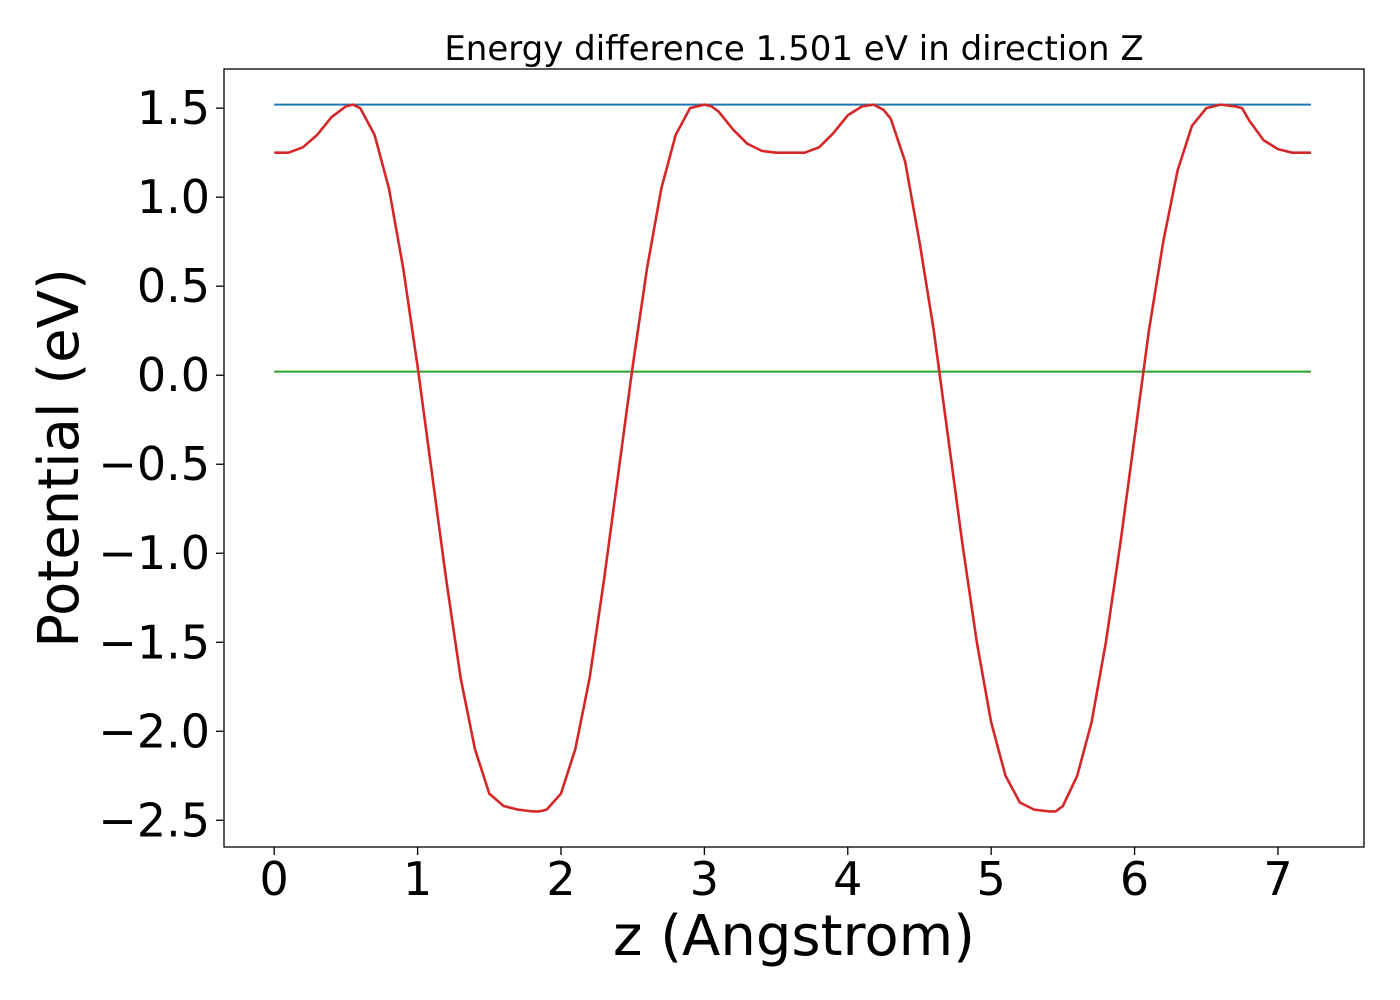 This screenshot has width=1400, height=1000. What do you see at coordinates (173, 375) in the screenshot?
I see `y-tick-label: 0.0` at bounding box center [173, 375].